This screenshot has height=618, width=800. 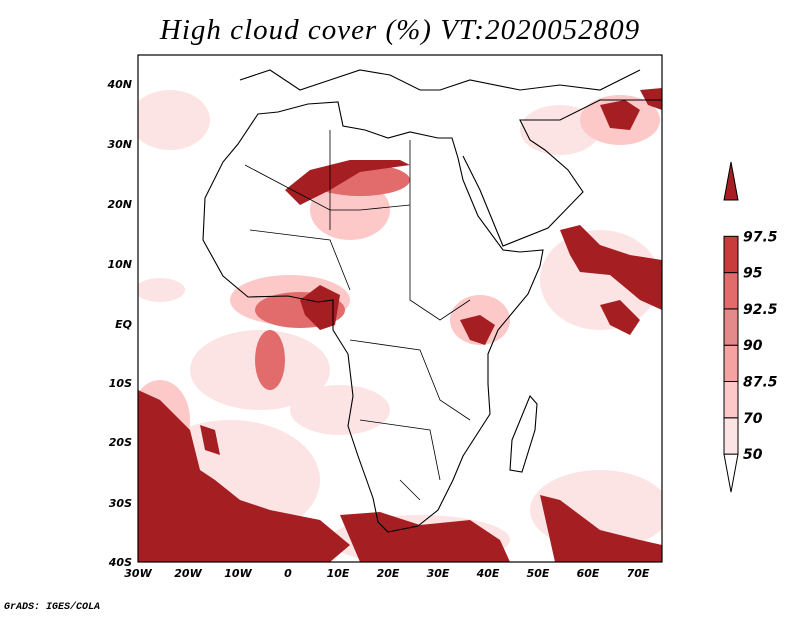 I want to click on colorbar-label: 95, so click(x=753, y=274).